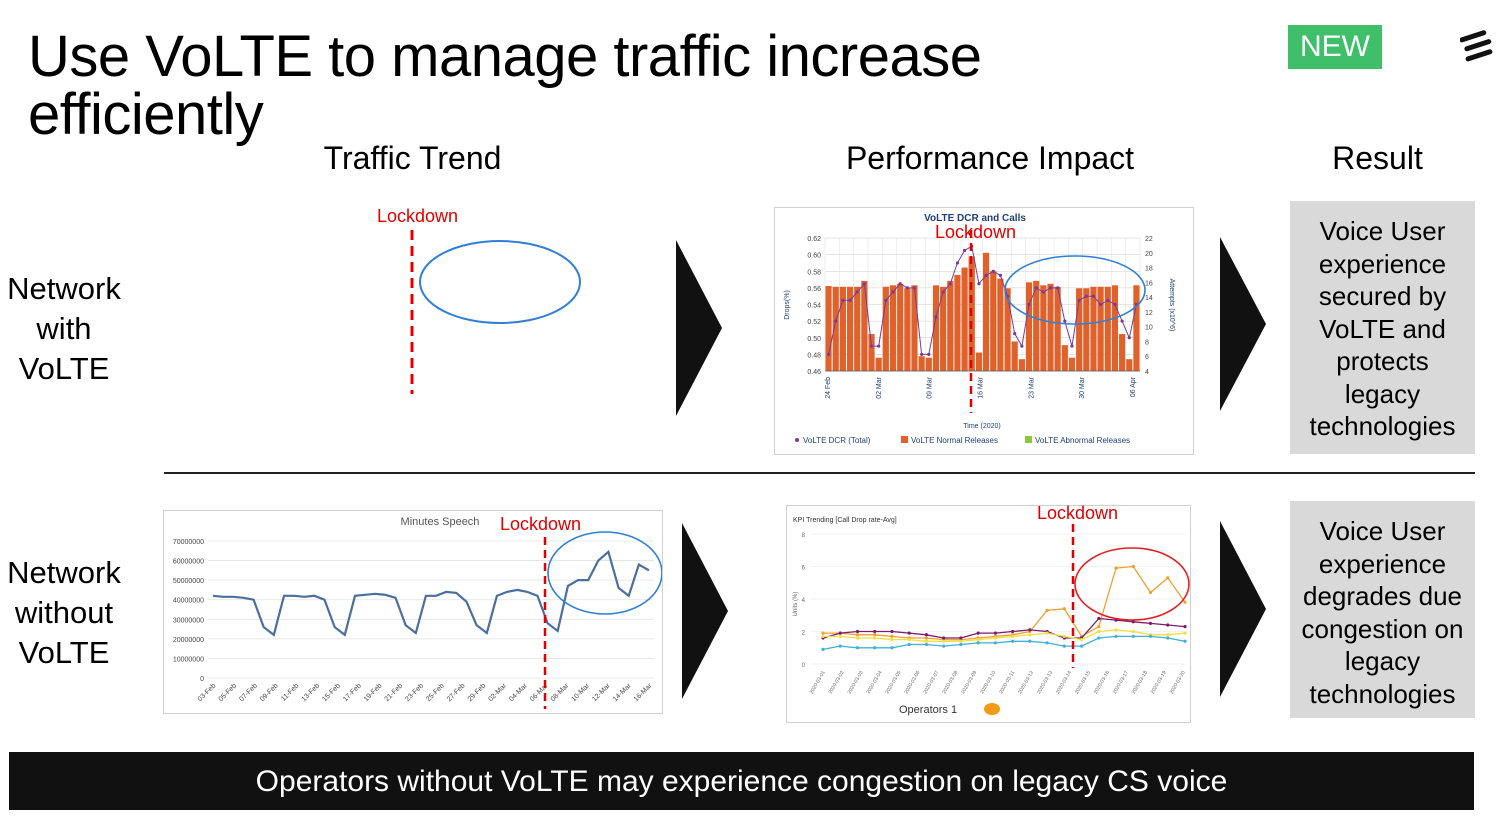 The height and width of the screenshot is (817, 1501). I want to click on x-tick-label: 16 Mar, so click(981, 387).